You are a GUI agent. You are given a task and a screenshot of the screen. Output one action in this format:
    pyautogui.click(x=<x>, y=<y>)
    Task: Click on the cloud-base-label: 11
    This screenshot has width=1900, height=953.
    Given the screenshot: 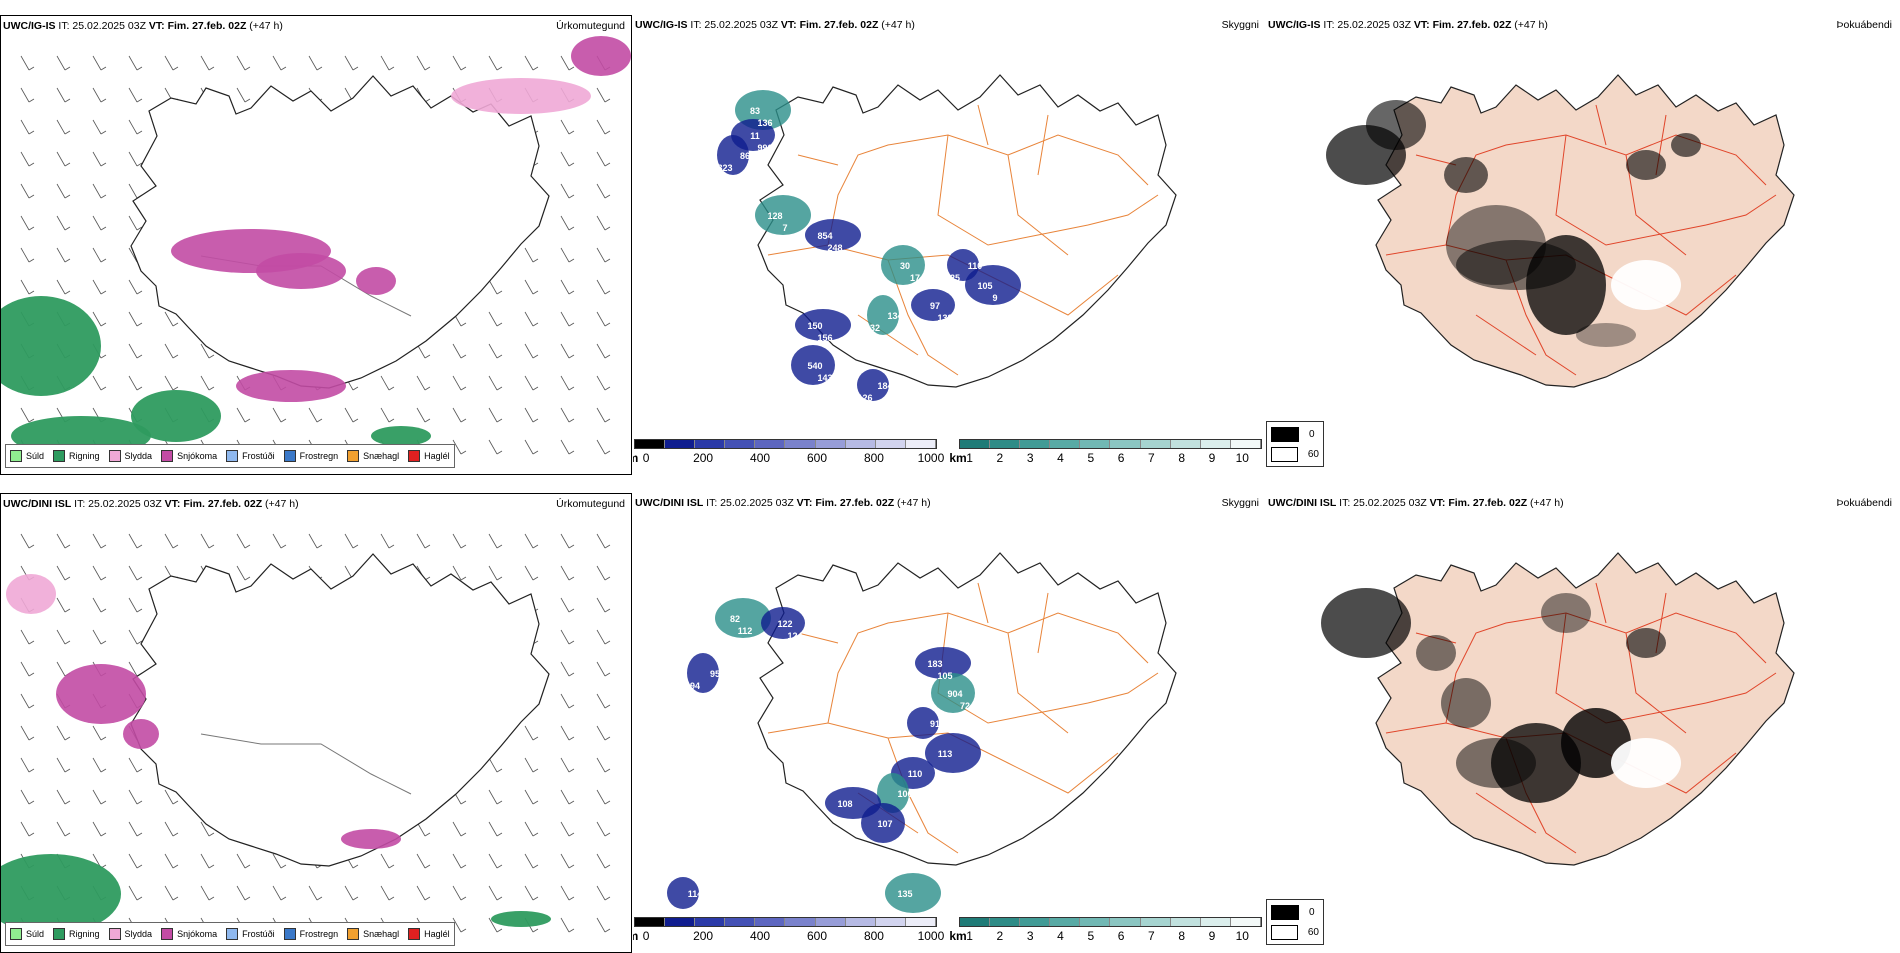 What is the action you would take?
    pyautogui.click(x=755, y=136)
    